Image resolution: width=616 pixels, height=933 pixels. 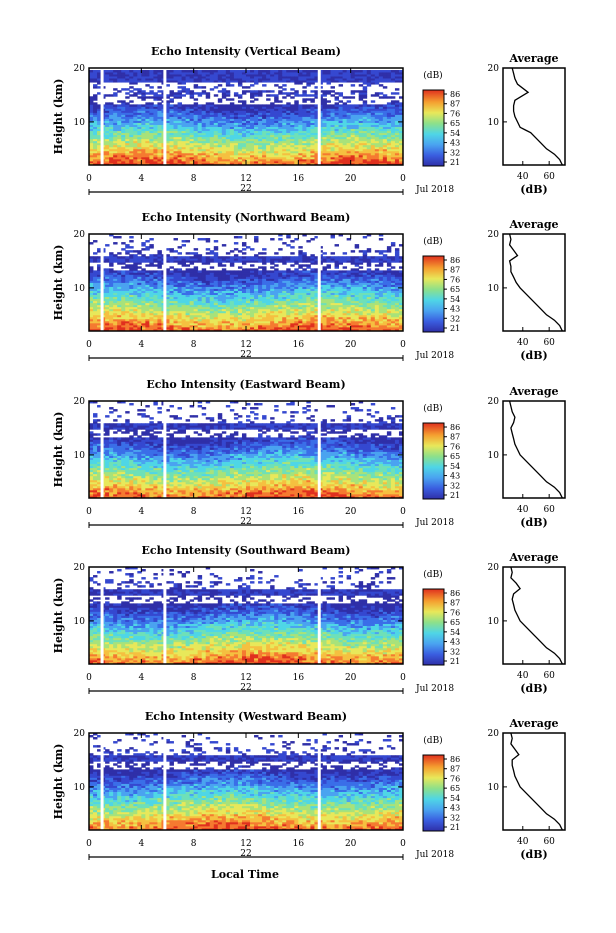 What do you see at coordinates (523, 676) in the screenshot?
I see `profile-x-tick-label: 40` at bounding box center [523, 676].